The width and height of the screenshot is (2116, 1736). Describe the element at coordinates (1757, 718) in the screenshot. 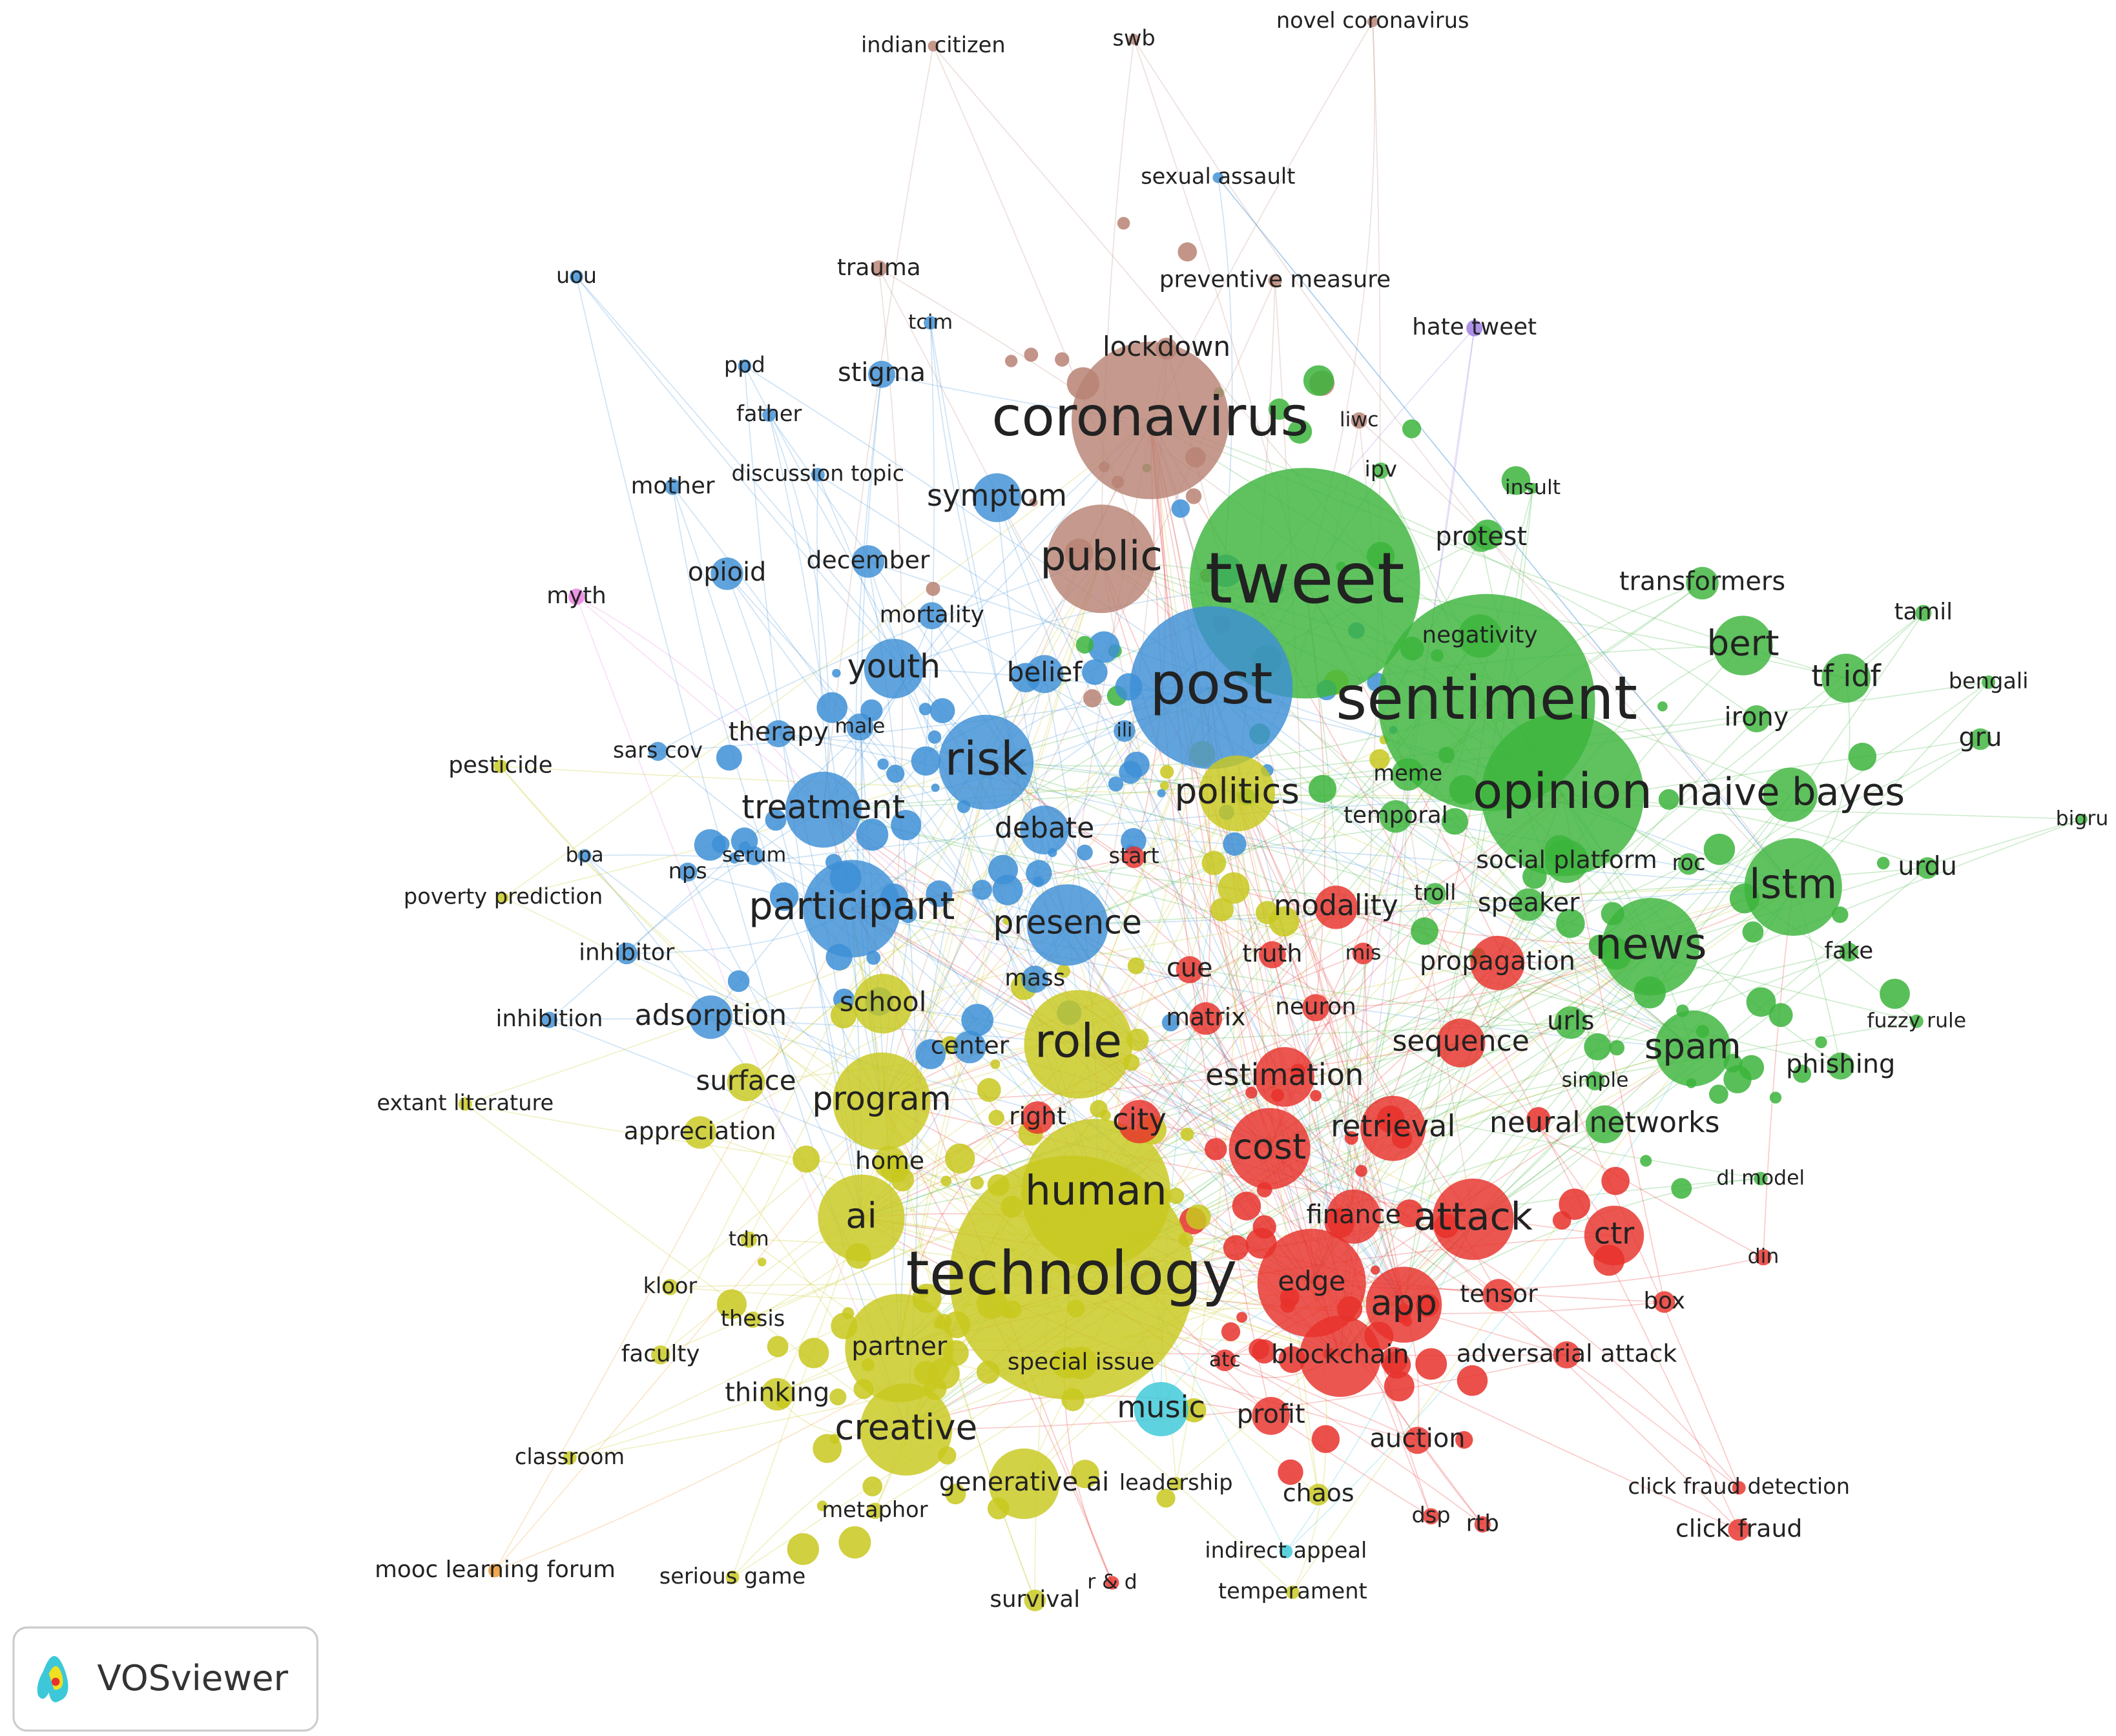

I see `node-label: irony` at that location.